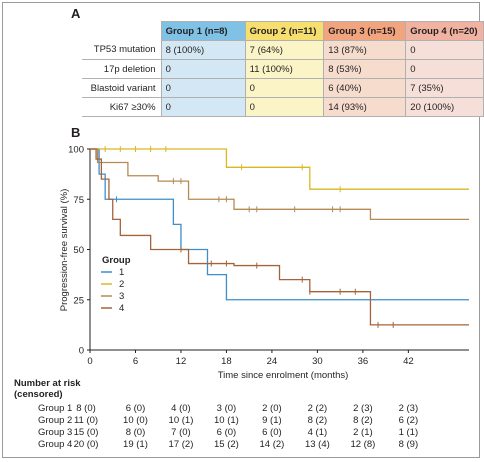  Describe the element at coordinates (444, 88) in the screenshot. I see `table-cell: 7 (35%)` at that location.